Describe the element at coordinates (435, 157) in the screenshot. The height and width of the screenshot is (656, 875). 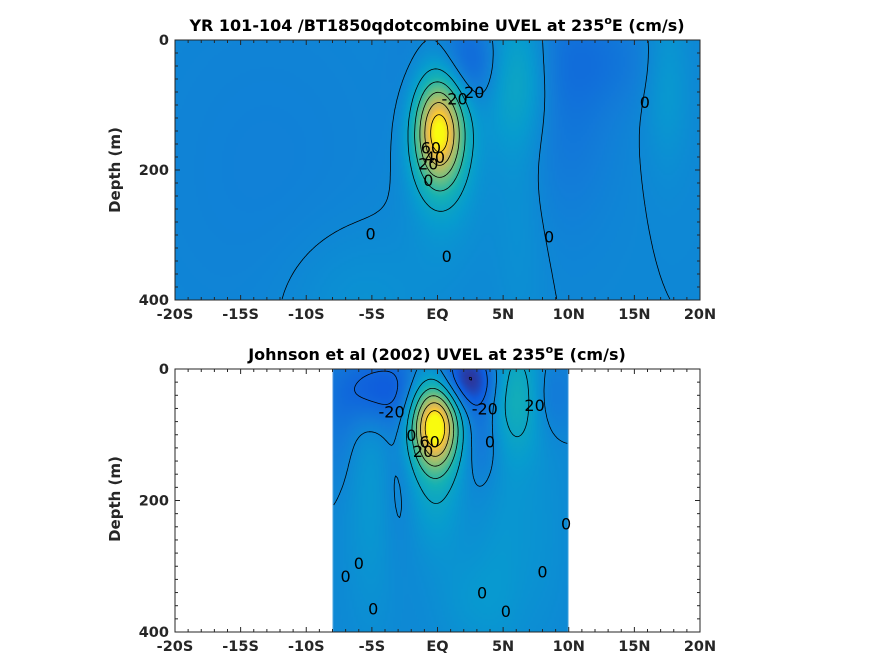
I see `contour-label: 40` at that location.